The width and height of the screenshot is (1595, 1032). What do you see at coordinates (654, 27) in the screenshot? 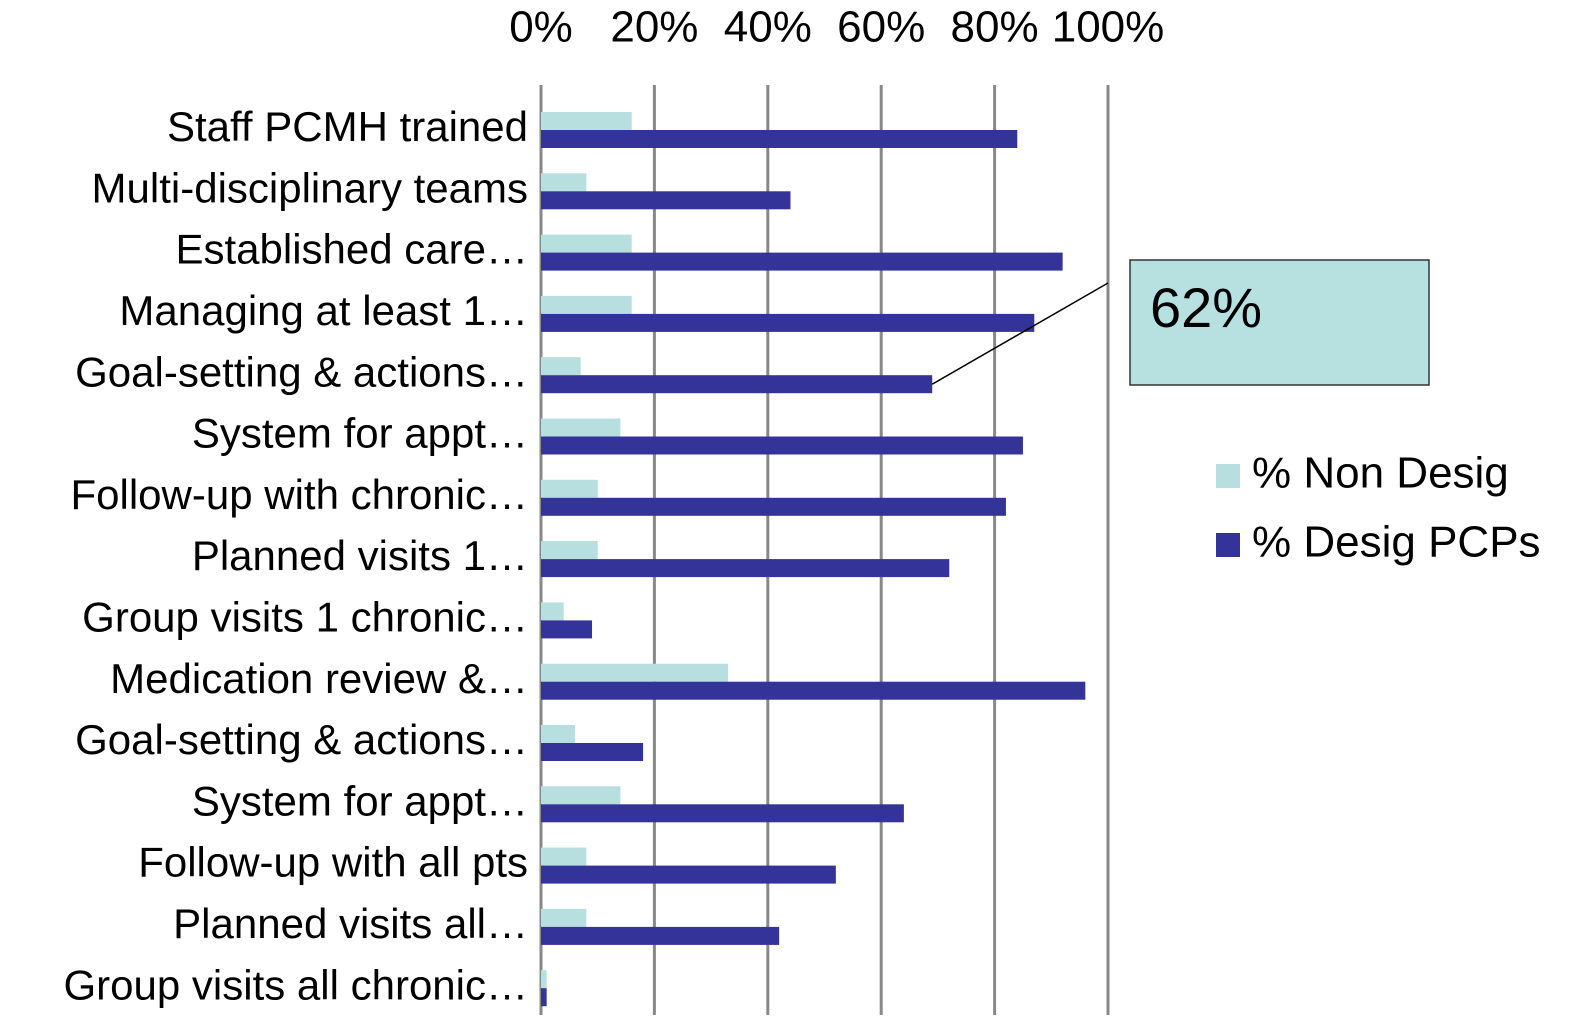
I see `x-tick-label: 20%` at bounding box center [654, 27].